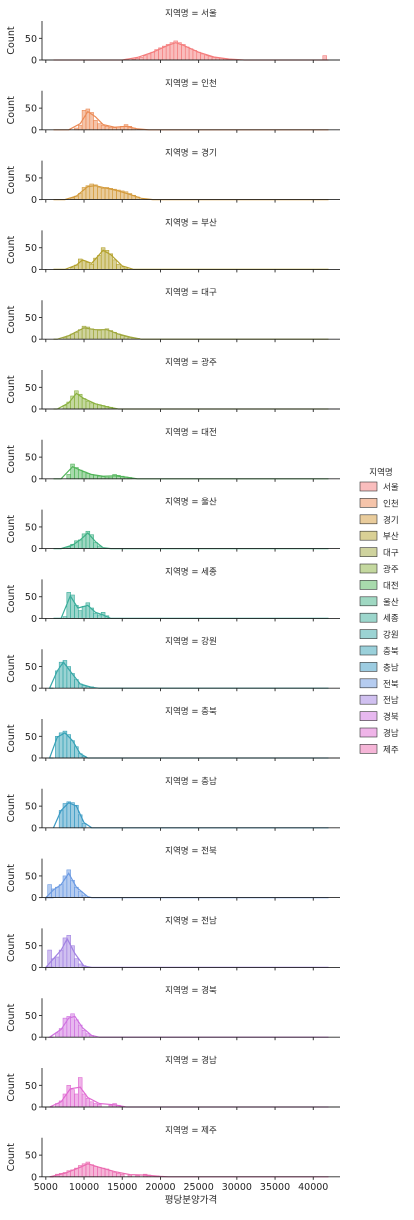 This screenshot has width=414, height=1220. I want to click on legend-label: 경기, so click(391, 520).